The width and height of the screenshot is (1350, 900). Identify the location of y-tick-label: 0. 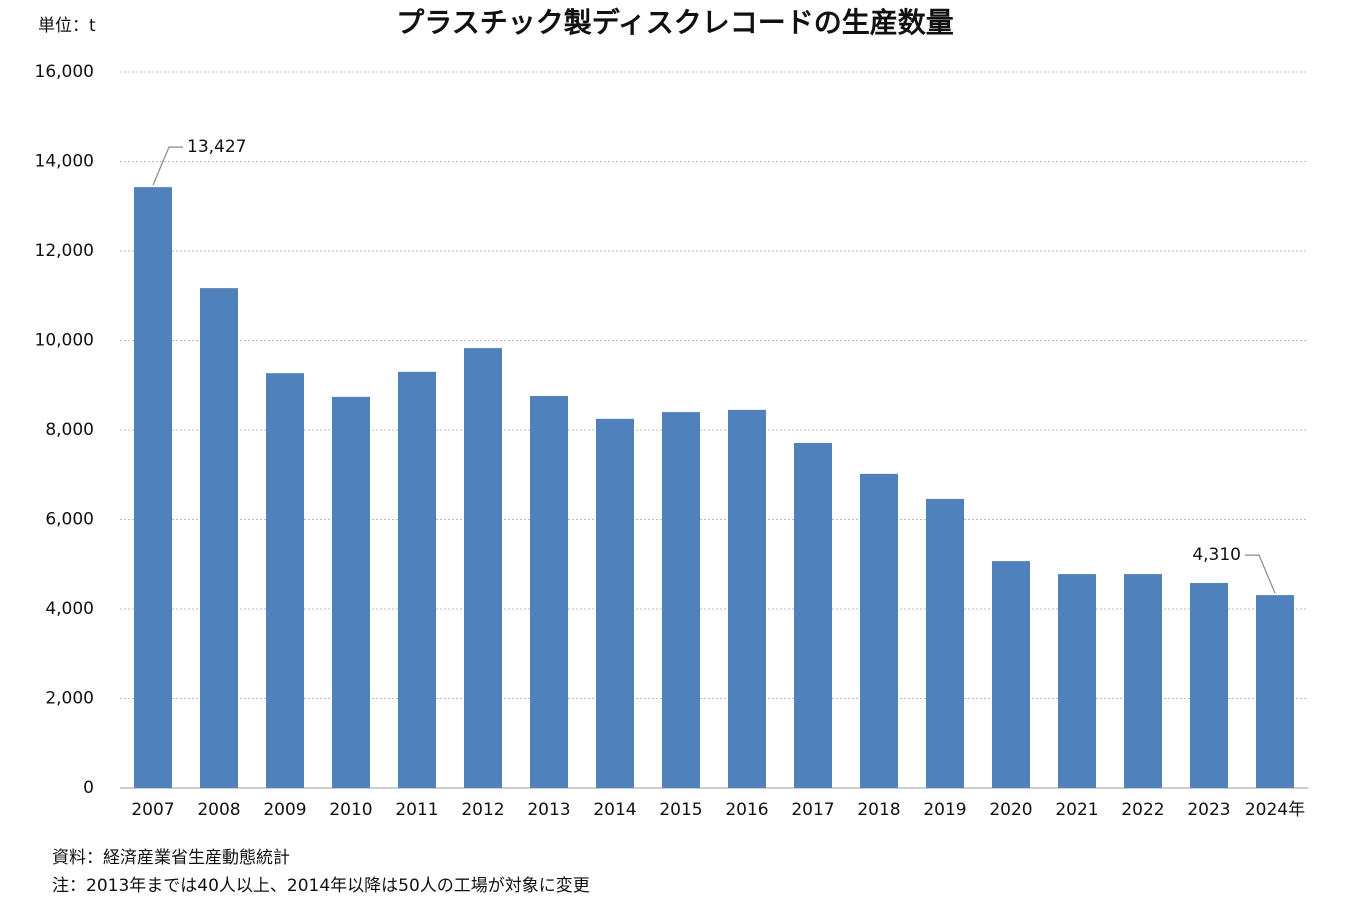
(88, 788).